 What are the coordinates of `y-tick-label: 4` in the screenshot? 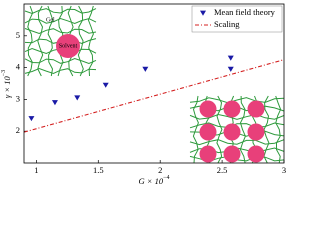 It's located at (18, 67).